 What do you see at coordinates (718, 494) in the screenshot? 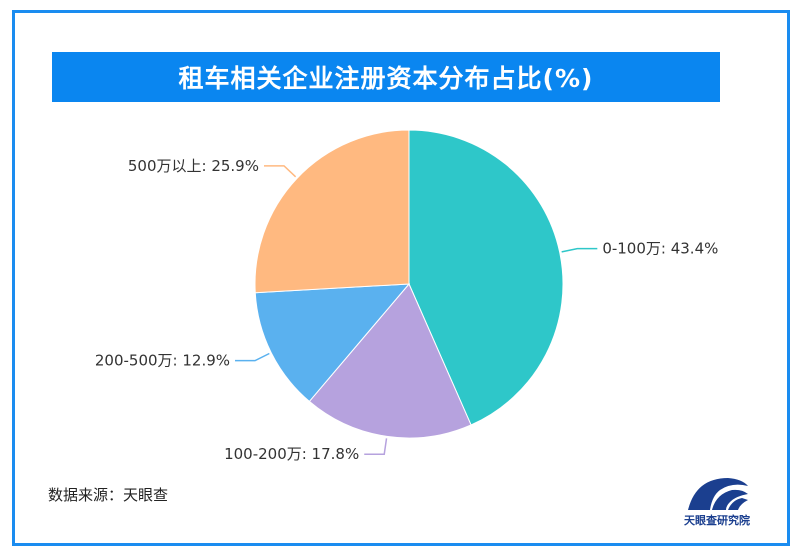
I see `logo-mark-icon` at bounding box center [718, 494].